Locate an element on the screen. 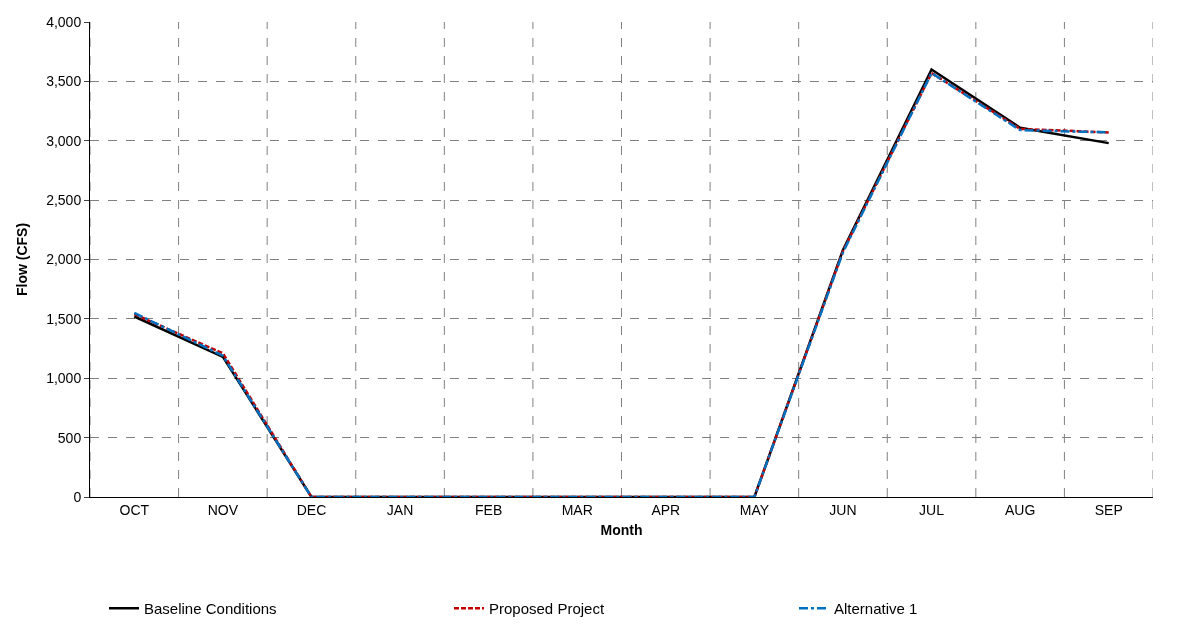 The height and width of the screenshot is (637, 1178). y-tick-label: 2,500 is located at coordinates (64, 200).